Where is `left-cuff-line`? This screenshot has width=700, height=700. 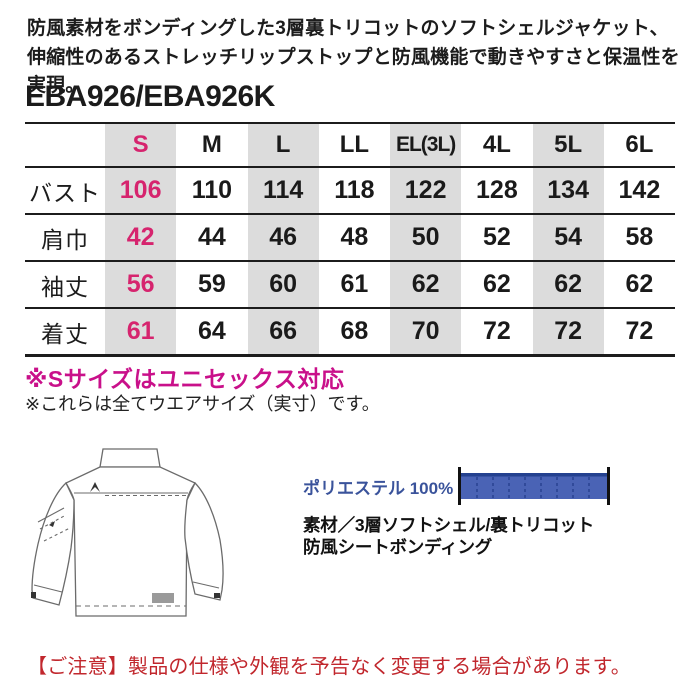
left-cuff-line is located at coordinates (48, 588).